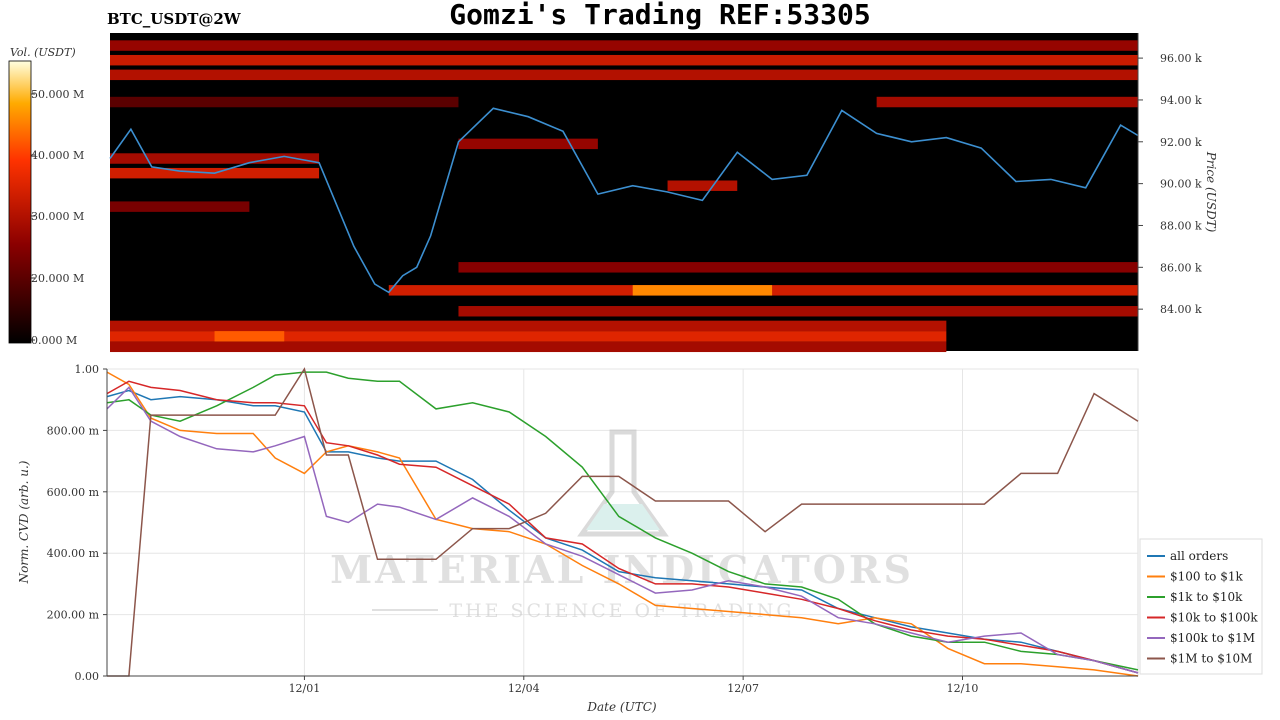 The height and width of the screenshot is (720, 1280). What do you see at coordinates (1181, 225) in the screenshot?
I see `price-tick-label: 88.00 k` at bounding box center [1181, 225].